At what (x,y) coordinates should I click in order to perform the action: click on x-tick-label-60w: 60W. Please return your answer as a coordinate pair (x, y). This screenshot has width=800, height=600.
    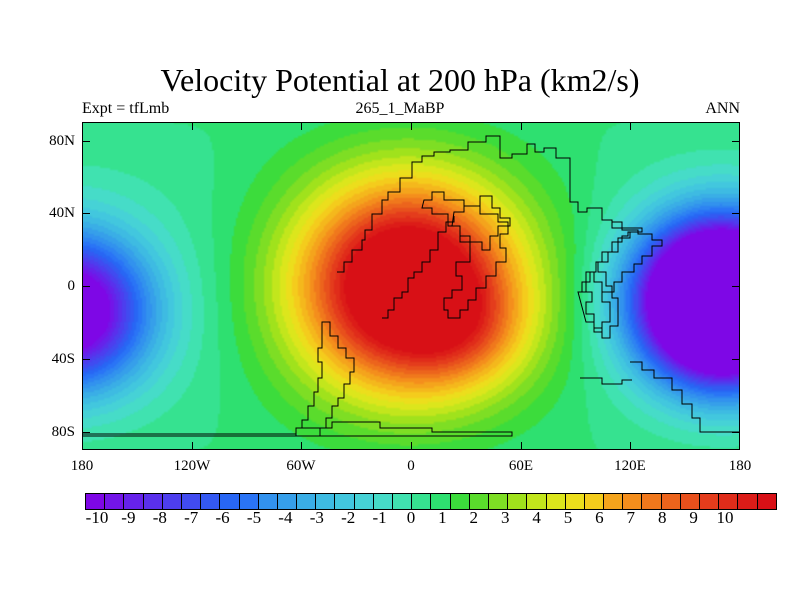
    Looking at the image, I should click on (301, 466).